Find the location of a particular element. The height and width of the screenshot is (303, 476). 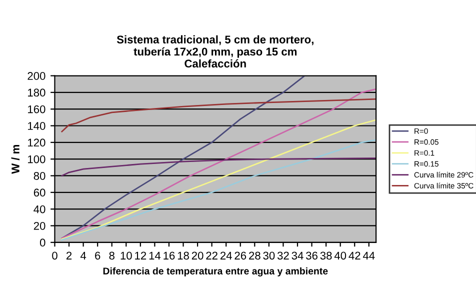

x-tick-label: 30 is located at coordinates (269, 256).